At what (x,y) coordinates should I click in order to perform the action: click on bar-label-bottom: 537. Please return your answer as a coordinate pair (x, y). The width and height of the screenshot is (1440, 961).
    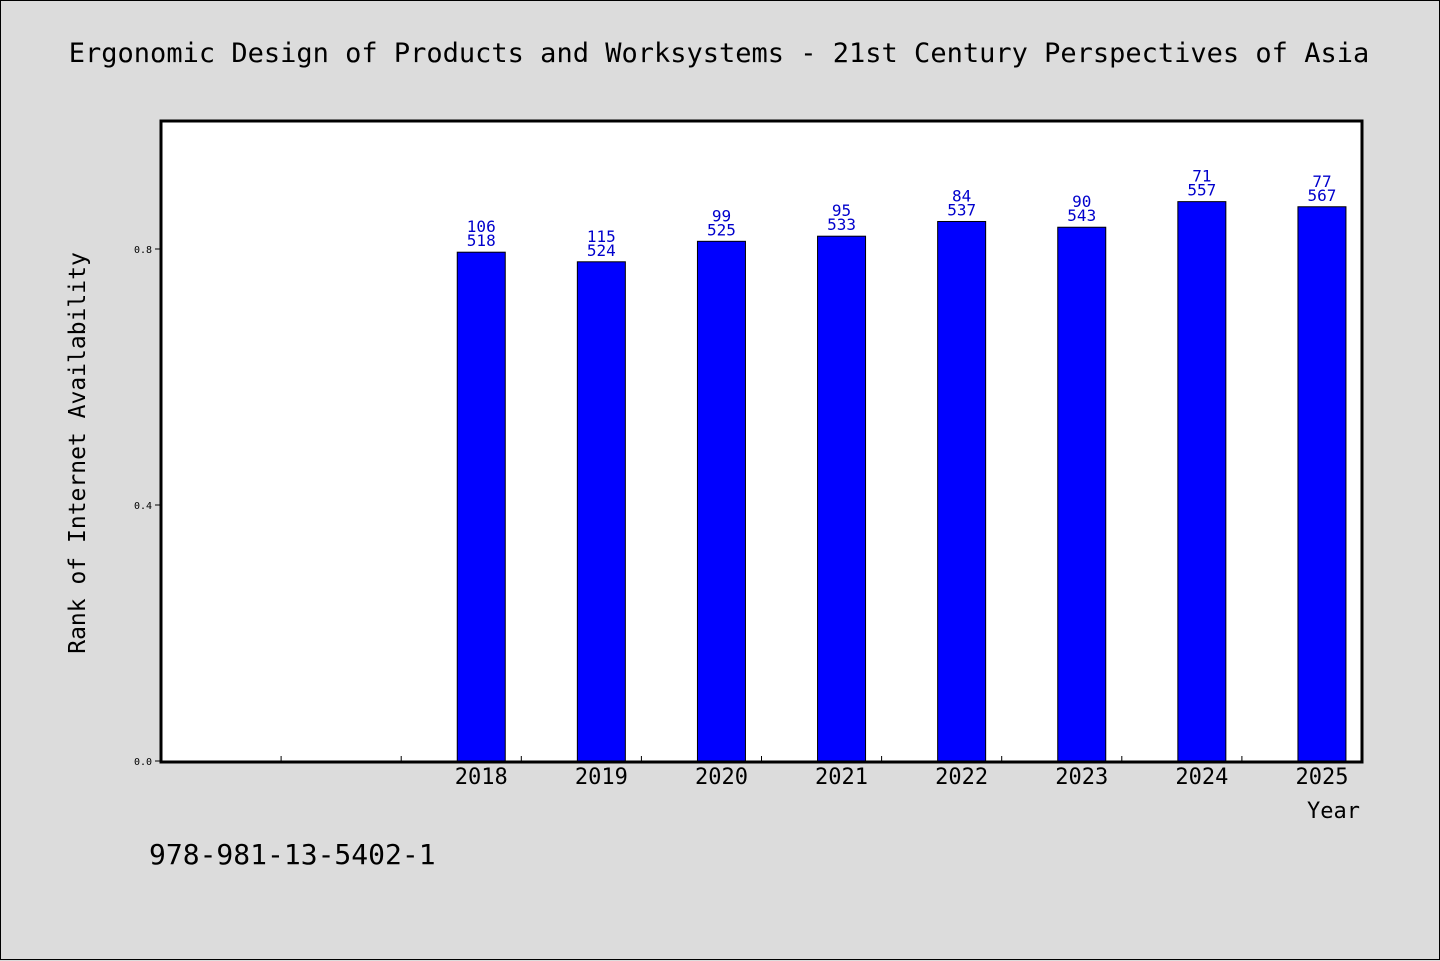
    Looking at the image, I should click on (961, 209).